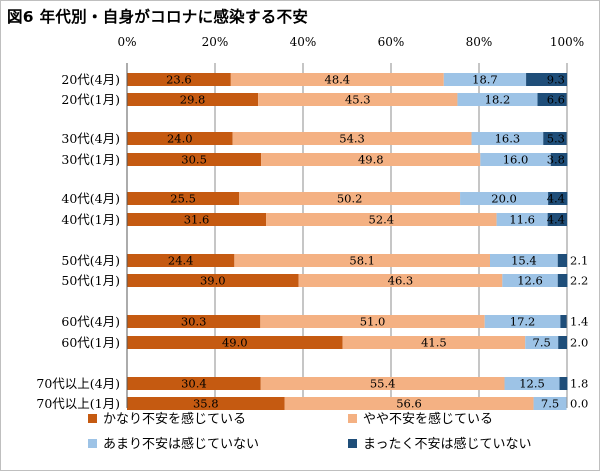 The height and width of the screenshot is (471, 600). I want to click on data-label: 5.3, so click(556, 139).